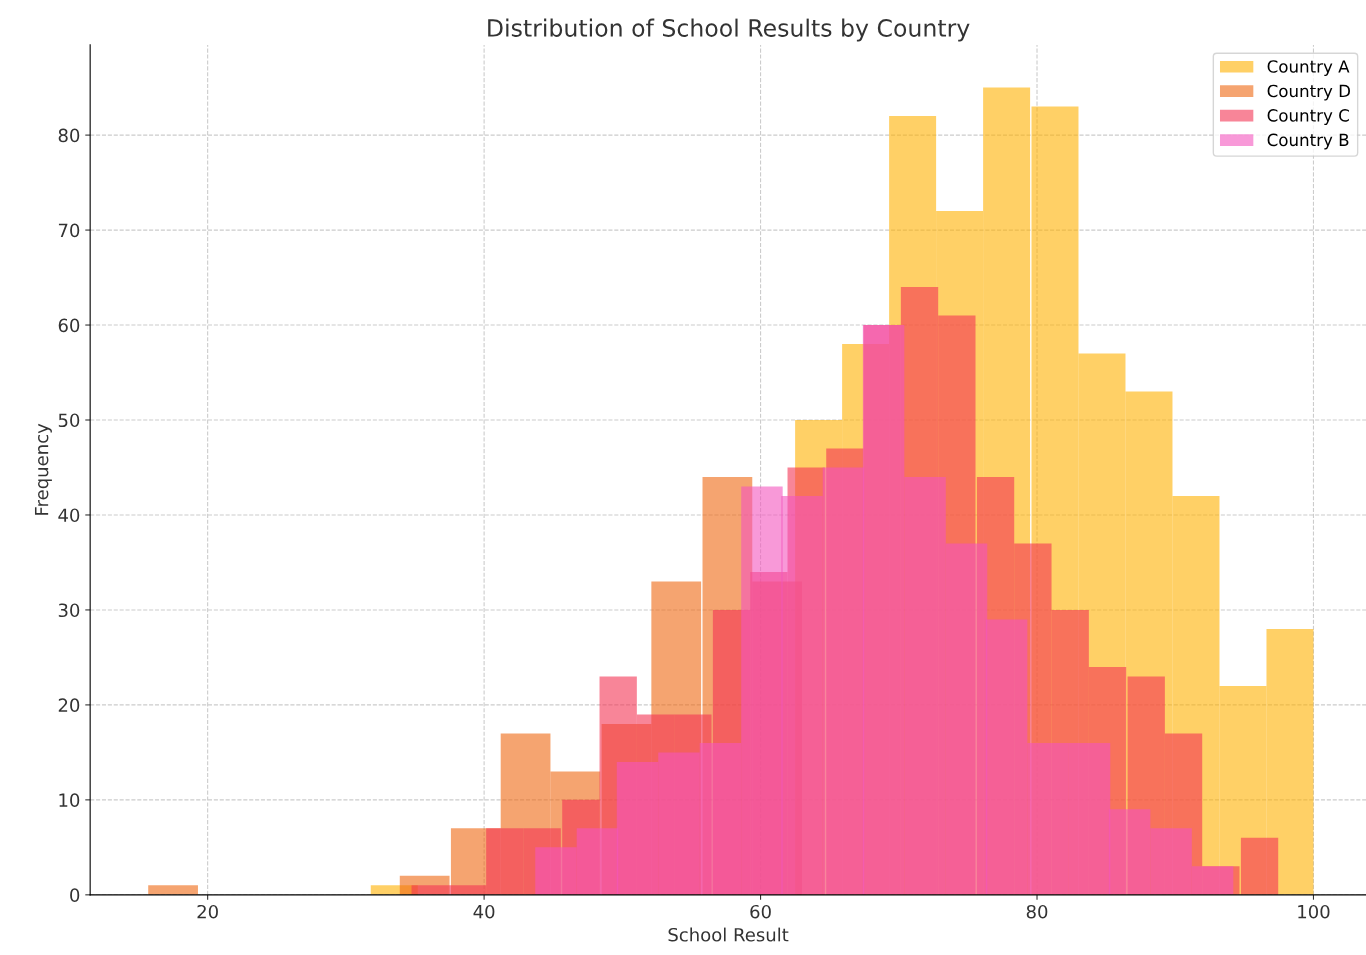 The image size is (1366, 955). What do you see at coordinates (75, 895) in the screenshot?
I see `y-tick-label: 0` at bounding box center [75, 895].